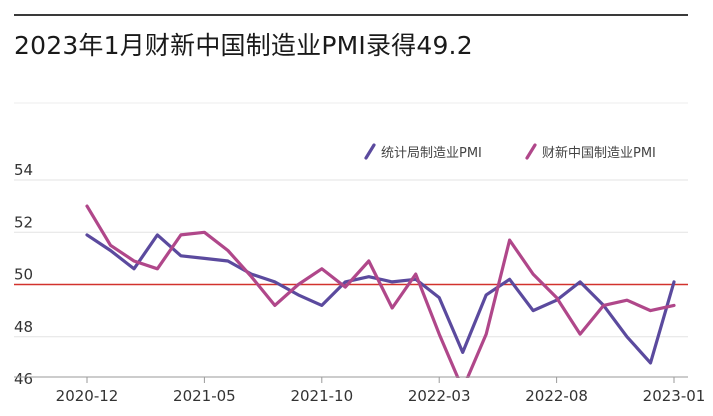 The height and width of the screenshot is (416, 713). What do you see at coordinates (321, 396) in the screenshot?
I see `x-tick-label-2021-10: 2021-10` at bounding box center [321, 396].